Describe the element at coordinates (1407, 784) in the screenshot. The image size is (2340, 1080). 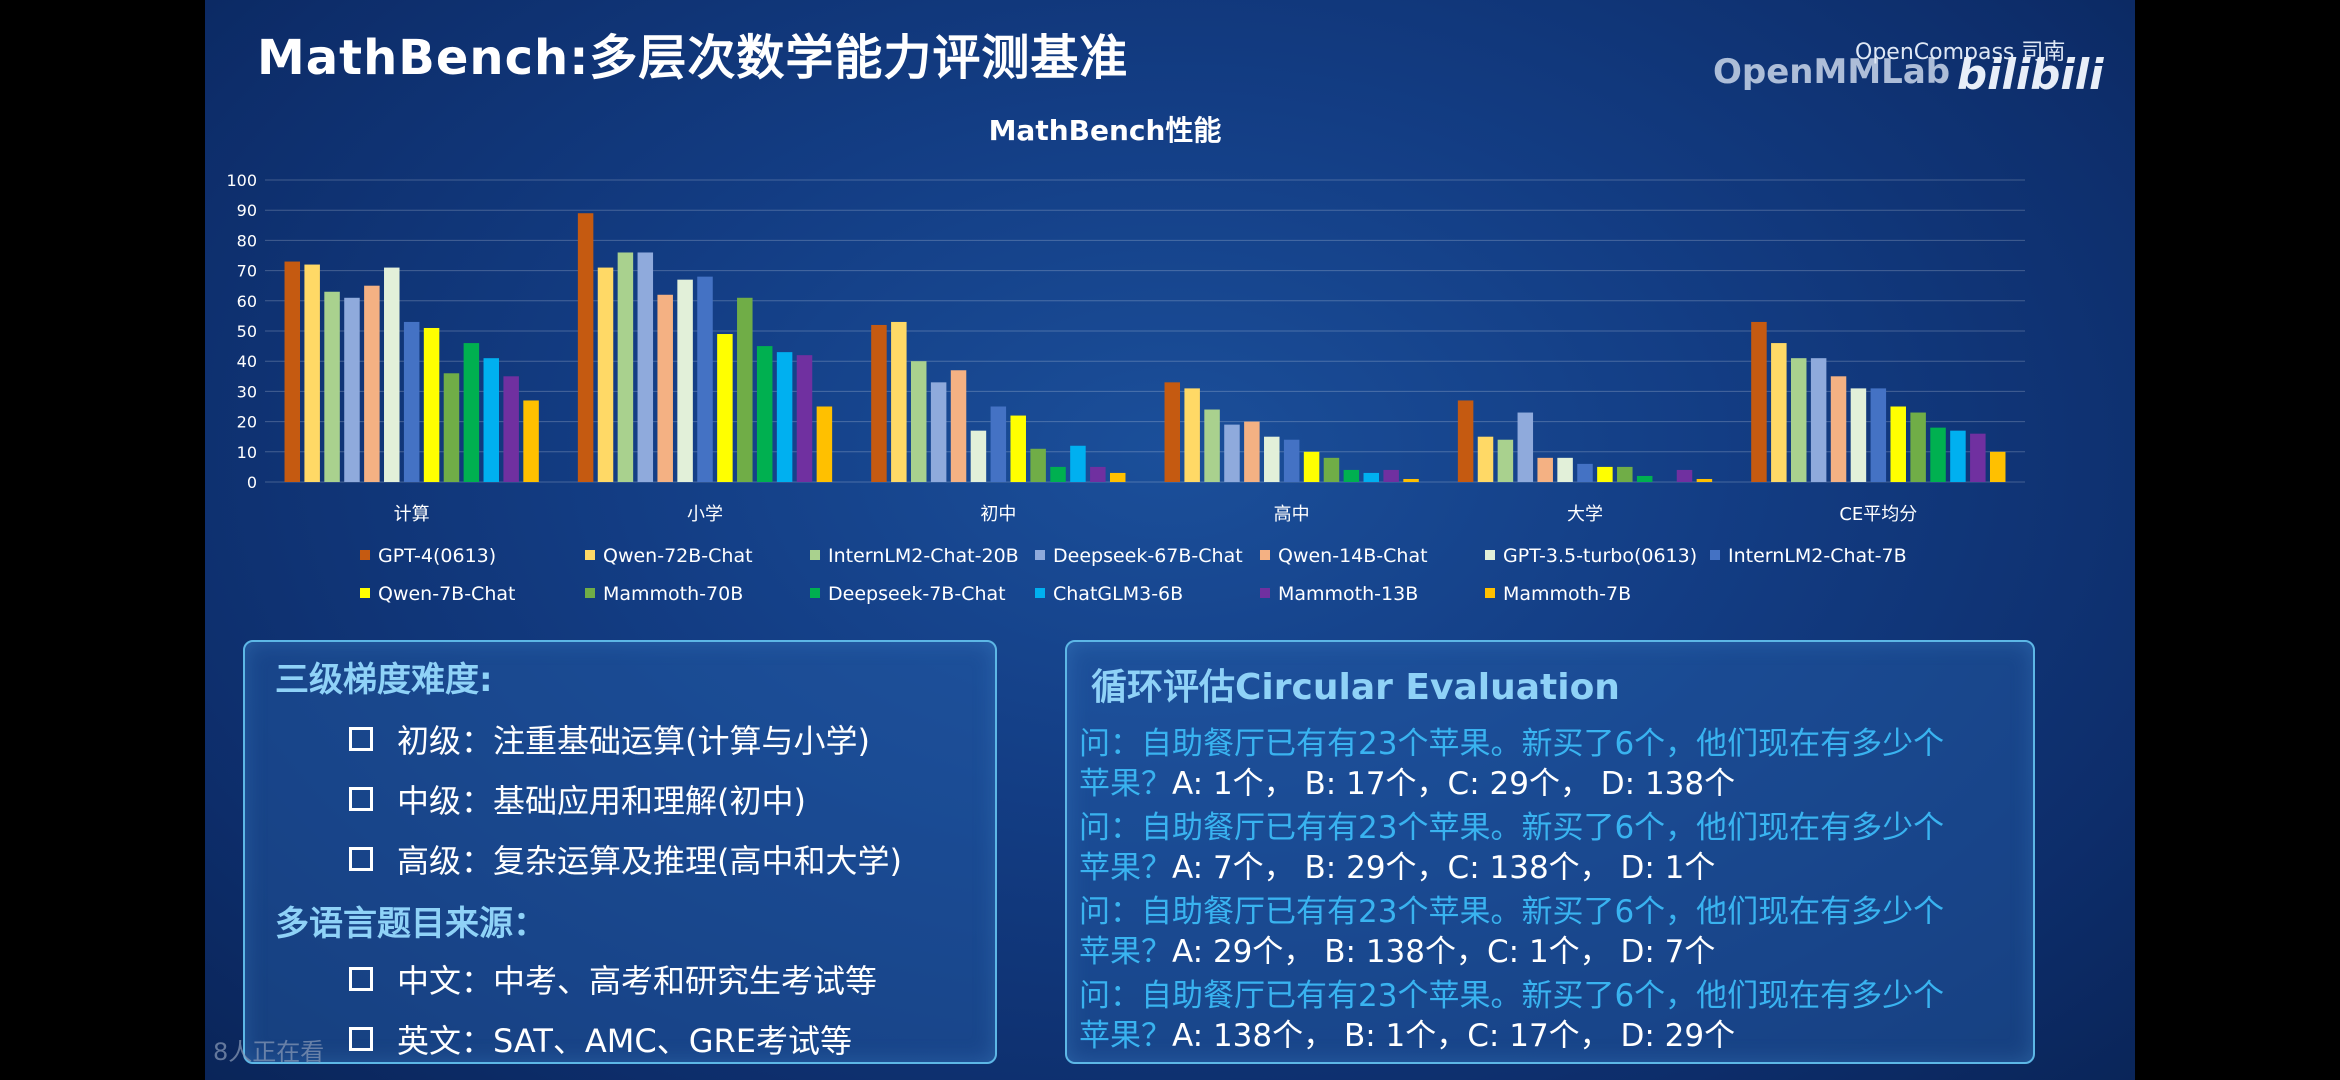
I see `question-options: 苹果？A: 1个， B: 17个，C: 29个， D: 138个` at that location.